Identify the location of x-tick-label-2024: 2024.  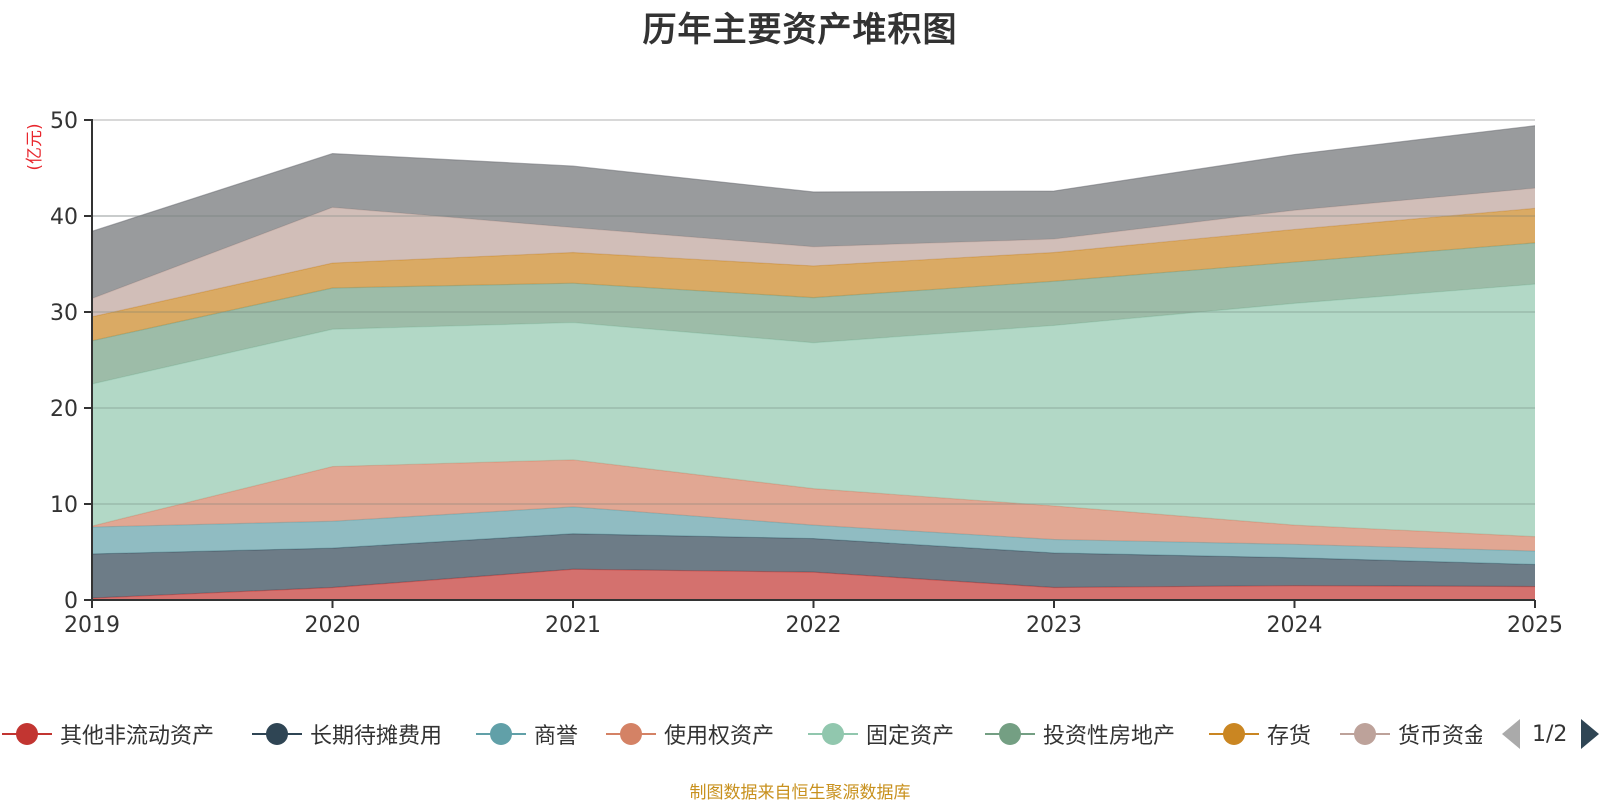
(1295, 625).